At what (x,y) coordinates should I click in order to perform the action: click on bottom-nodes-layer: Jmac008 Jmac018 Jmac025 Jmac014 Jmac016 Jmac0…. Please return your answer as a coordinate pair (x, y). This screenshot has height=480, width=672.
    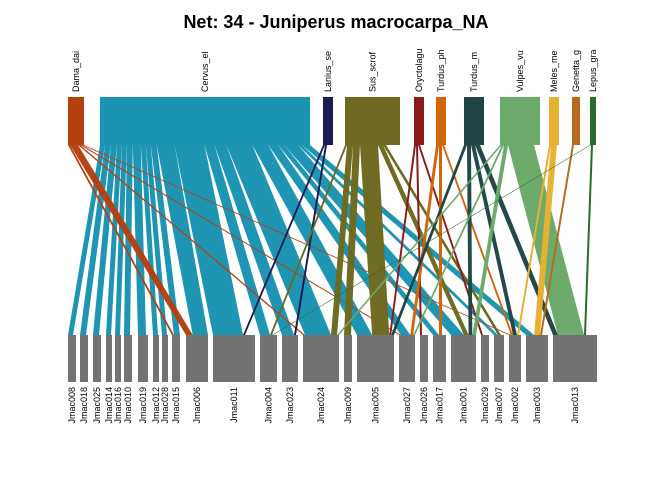
    Looking at the image, I should click on (332, 379).